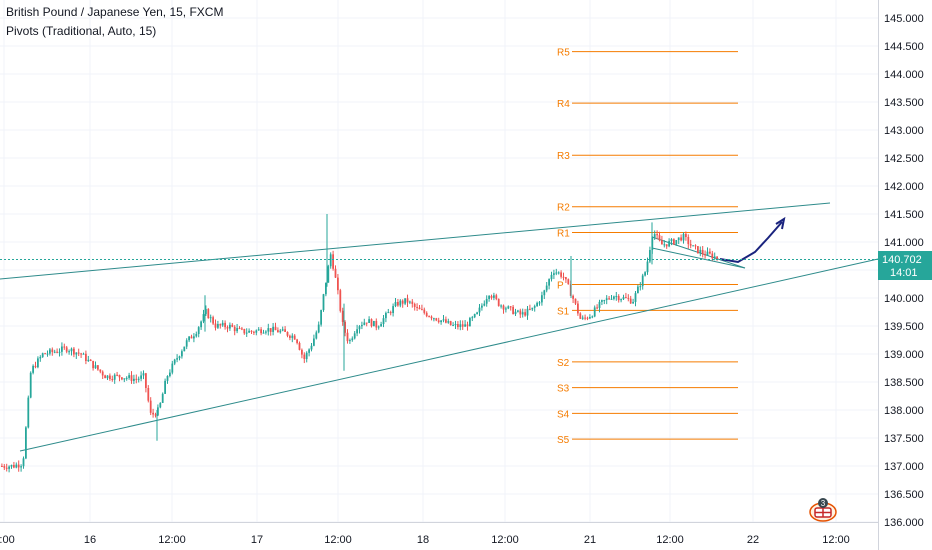 This screenshot has height=550, width=932. I want to click on y-tick-label: 143.500, so click(904, 103).